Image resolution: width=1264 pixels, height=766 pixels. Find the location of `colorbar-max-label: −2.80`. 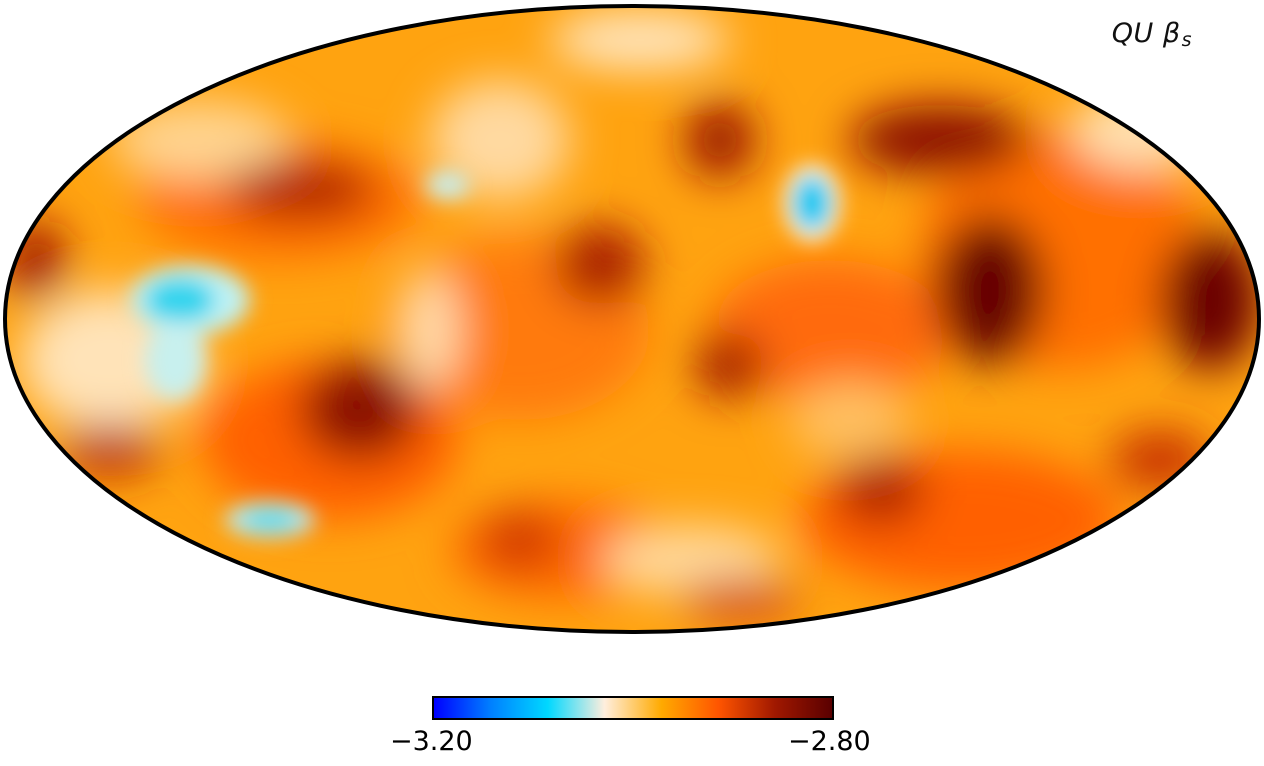

colorbar-max-label: −2.80 is located at coordinates (829, 741).